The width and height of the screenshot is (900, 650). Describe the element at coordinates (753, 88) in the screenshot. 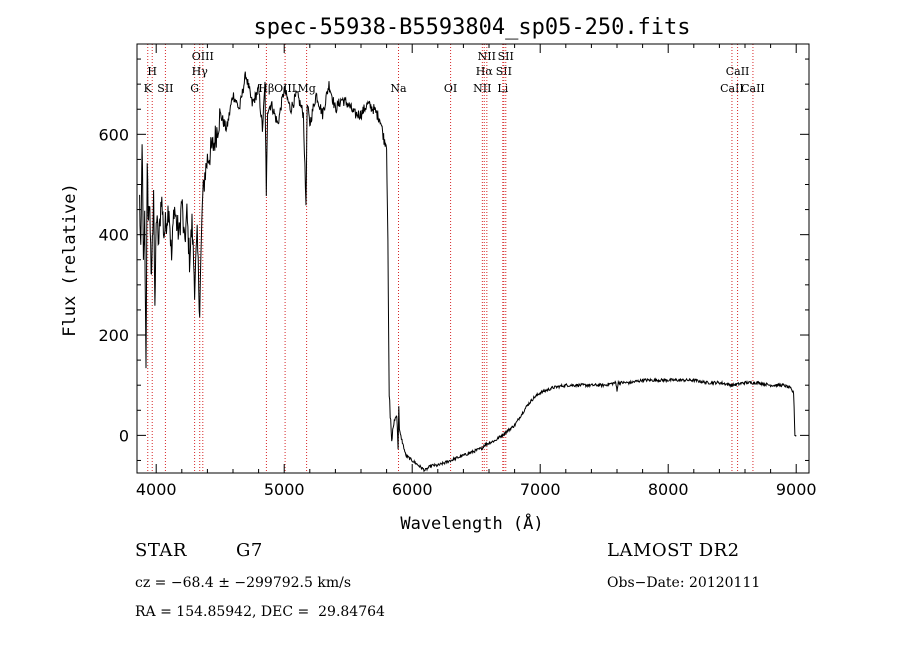

I see `line-marker-label-19: CaII` at that location.